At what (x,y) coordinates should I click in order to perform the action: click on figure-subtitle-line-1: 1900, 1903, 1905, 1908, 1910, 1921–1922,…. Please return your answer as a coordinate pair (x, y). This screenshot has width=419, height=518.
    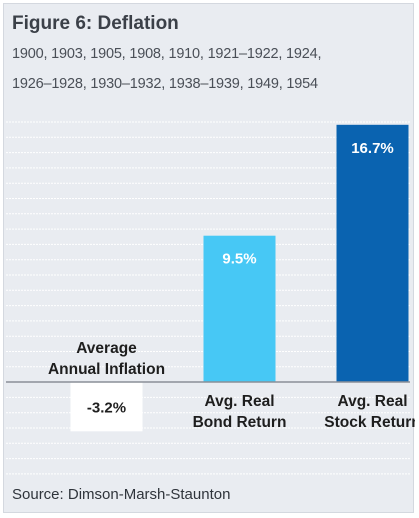
    Looking at the image, I should click on (167, 54).